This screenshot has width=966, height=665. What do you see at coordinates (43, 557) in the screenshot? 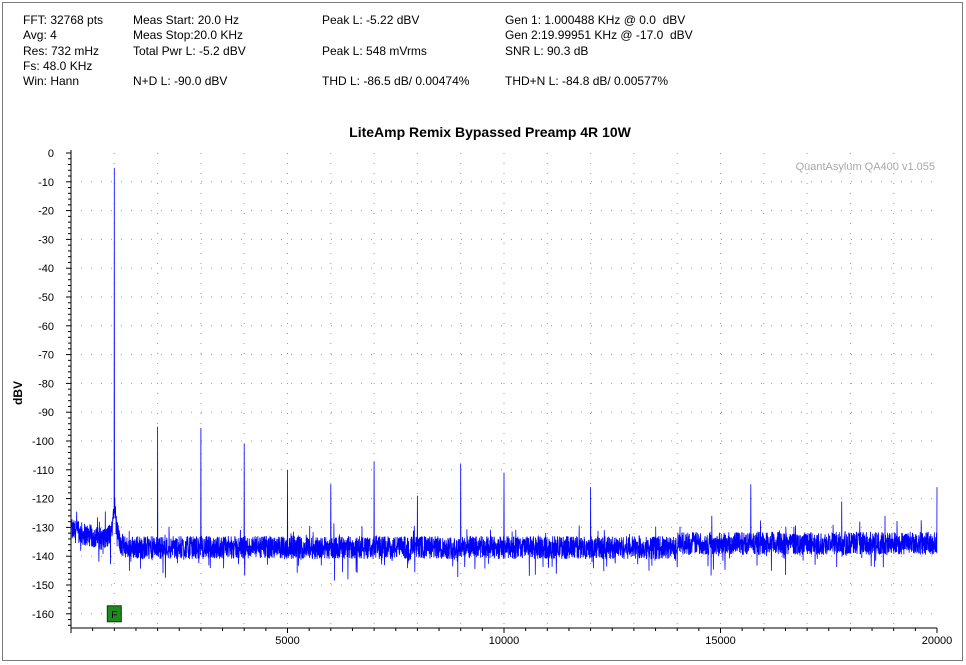
I see `y-tick-label: -140` at bounding box center [43, 557].